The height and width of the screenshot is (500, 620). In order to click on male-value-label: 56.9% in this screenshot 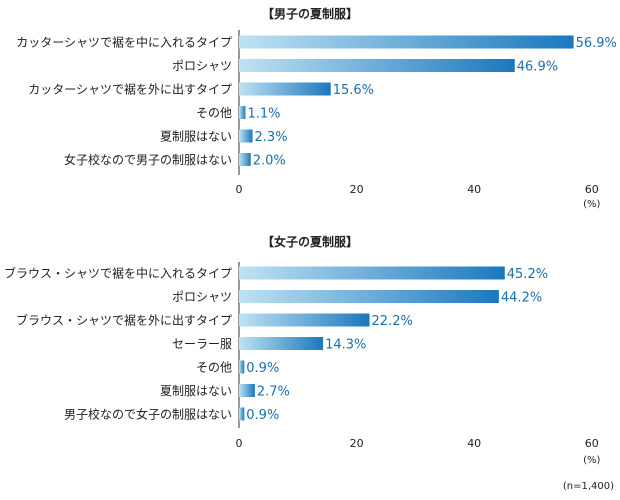, I will do `click(596, 43)`.